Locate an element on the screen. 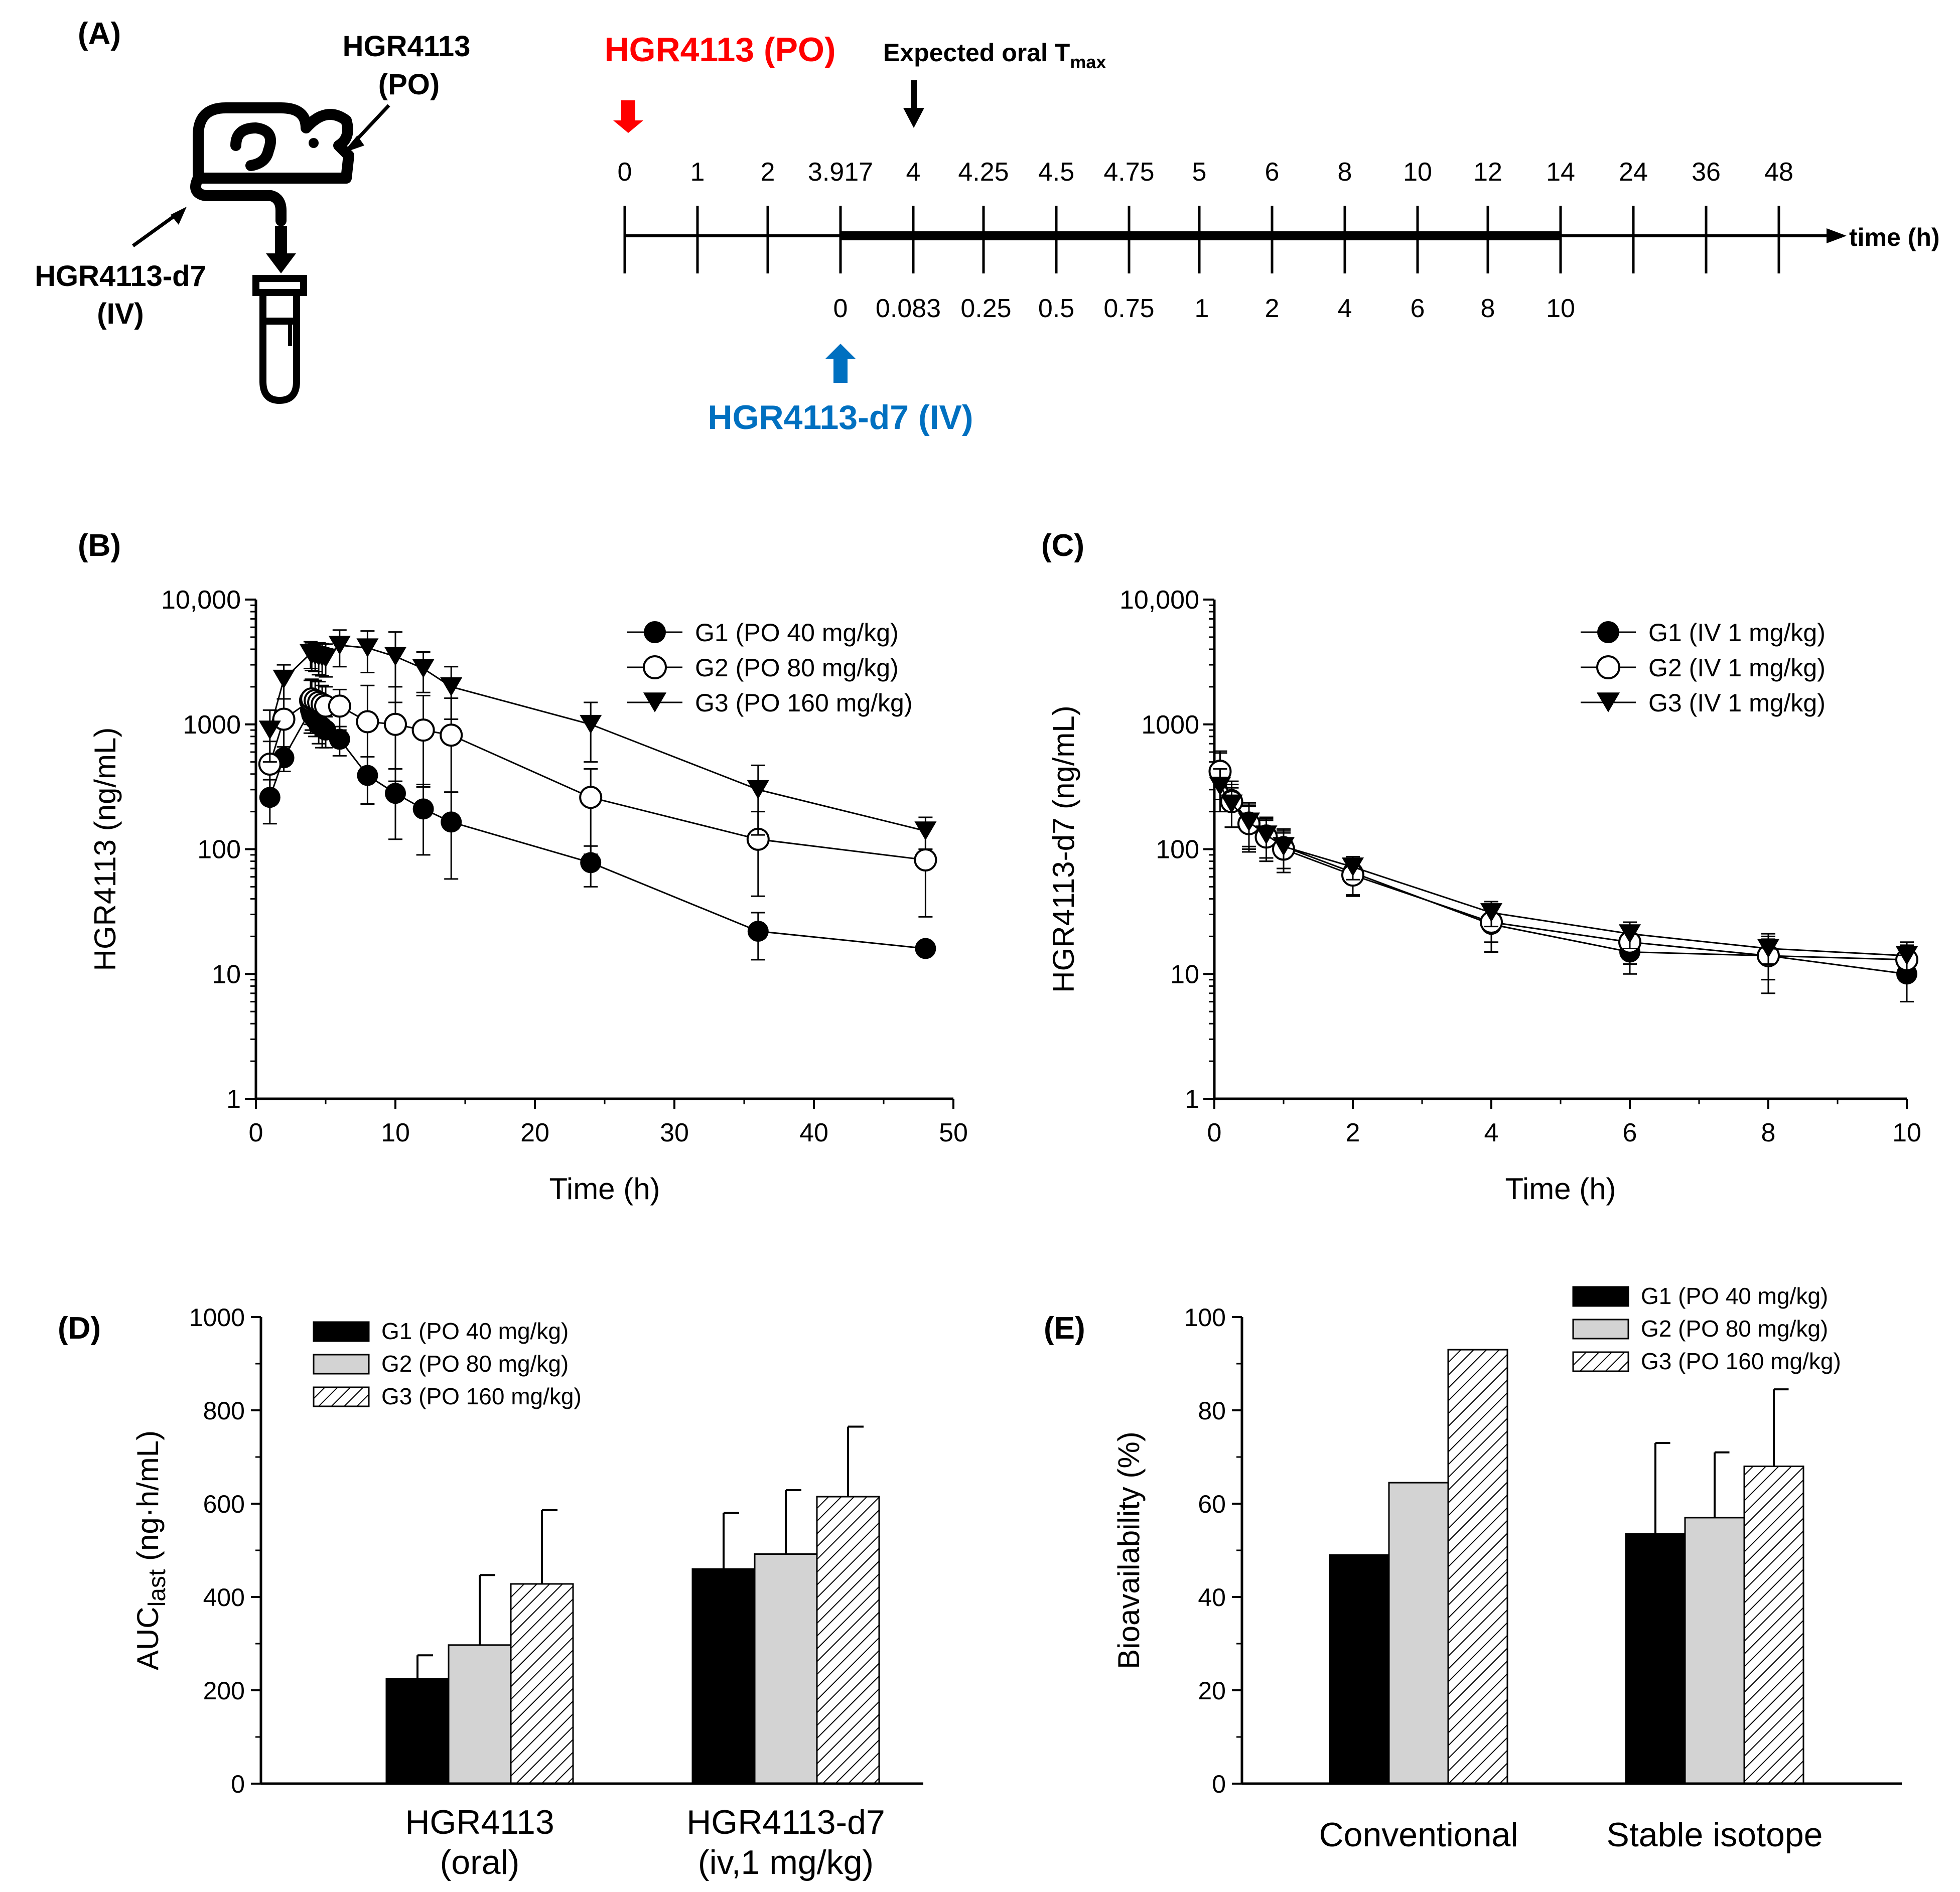 Image resolution: width=1960 pixels, height=1892 pixels. legend-label: G3 (IV 1 mg/kg) is located at coordinates (1737, 703).